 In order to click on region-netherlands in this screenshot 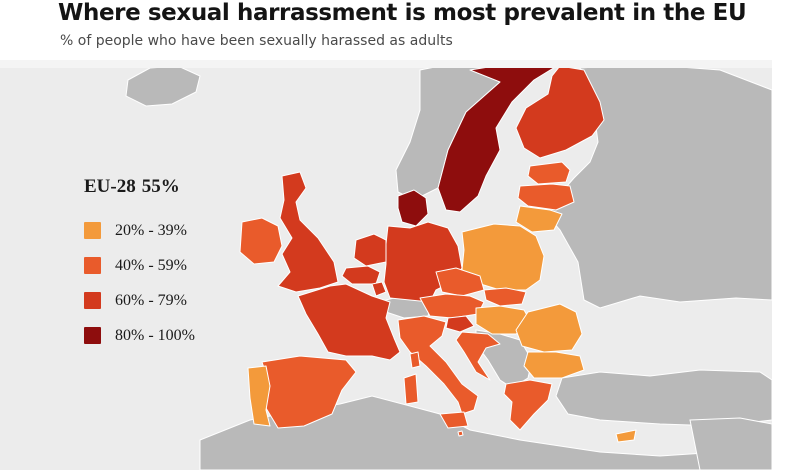, I will do `click(370, 250)`.